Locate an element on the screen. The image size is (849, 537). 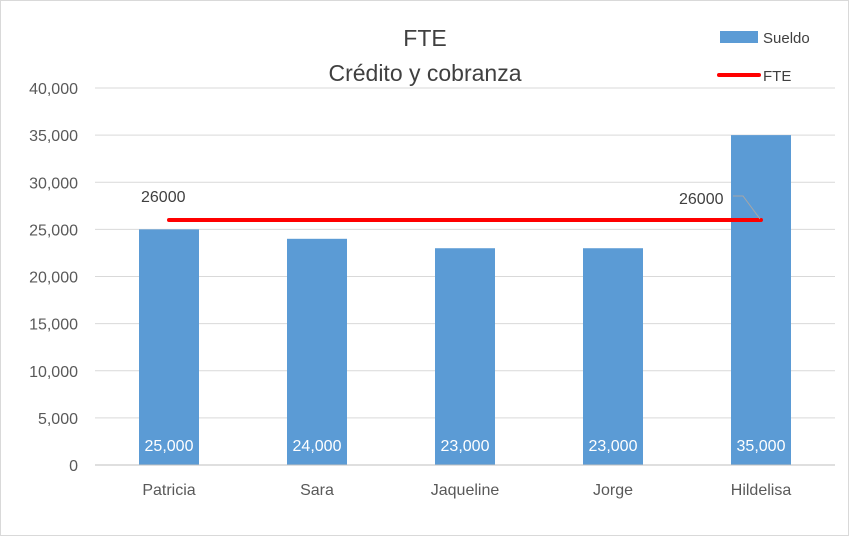
legend-label-fte: FTE is located at coordinates (777, 76).